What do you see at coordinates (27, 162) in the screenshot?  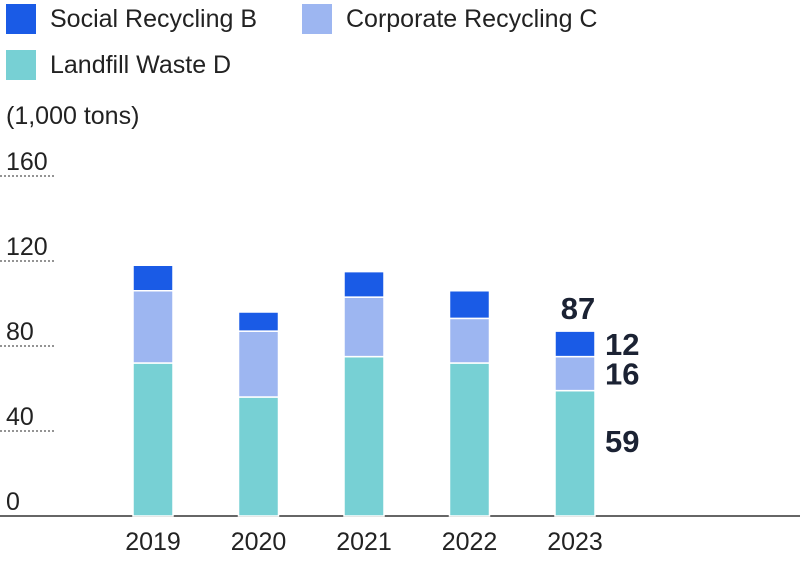 I see `y-tick-label: 160` at bounding box center [27, 162].